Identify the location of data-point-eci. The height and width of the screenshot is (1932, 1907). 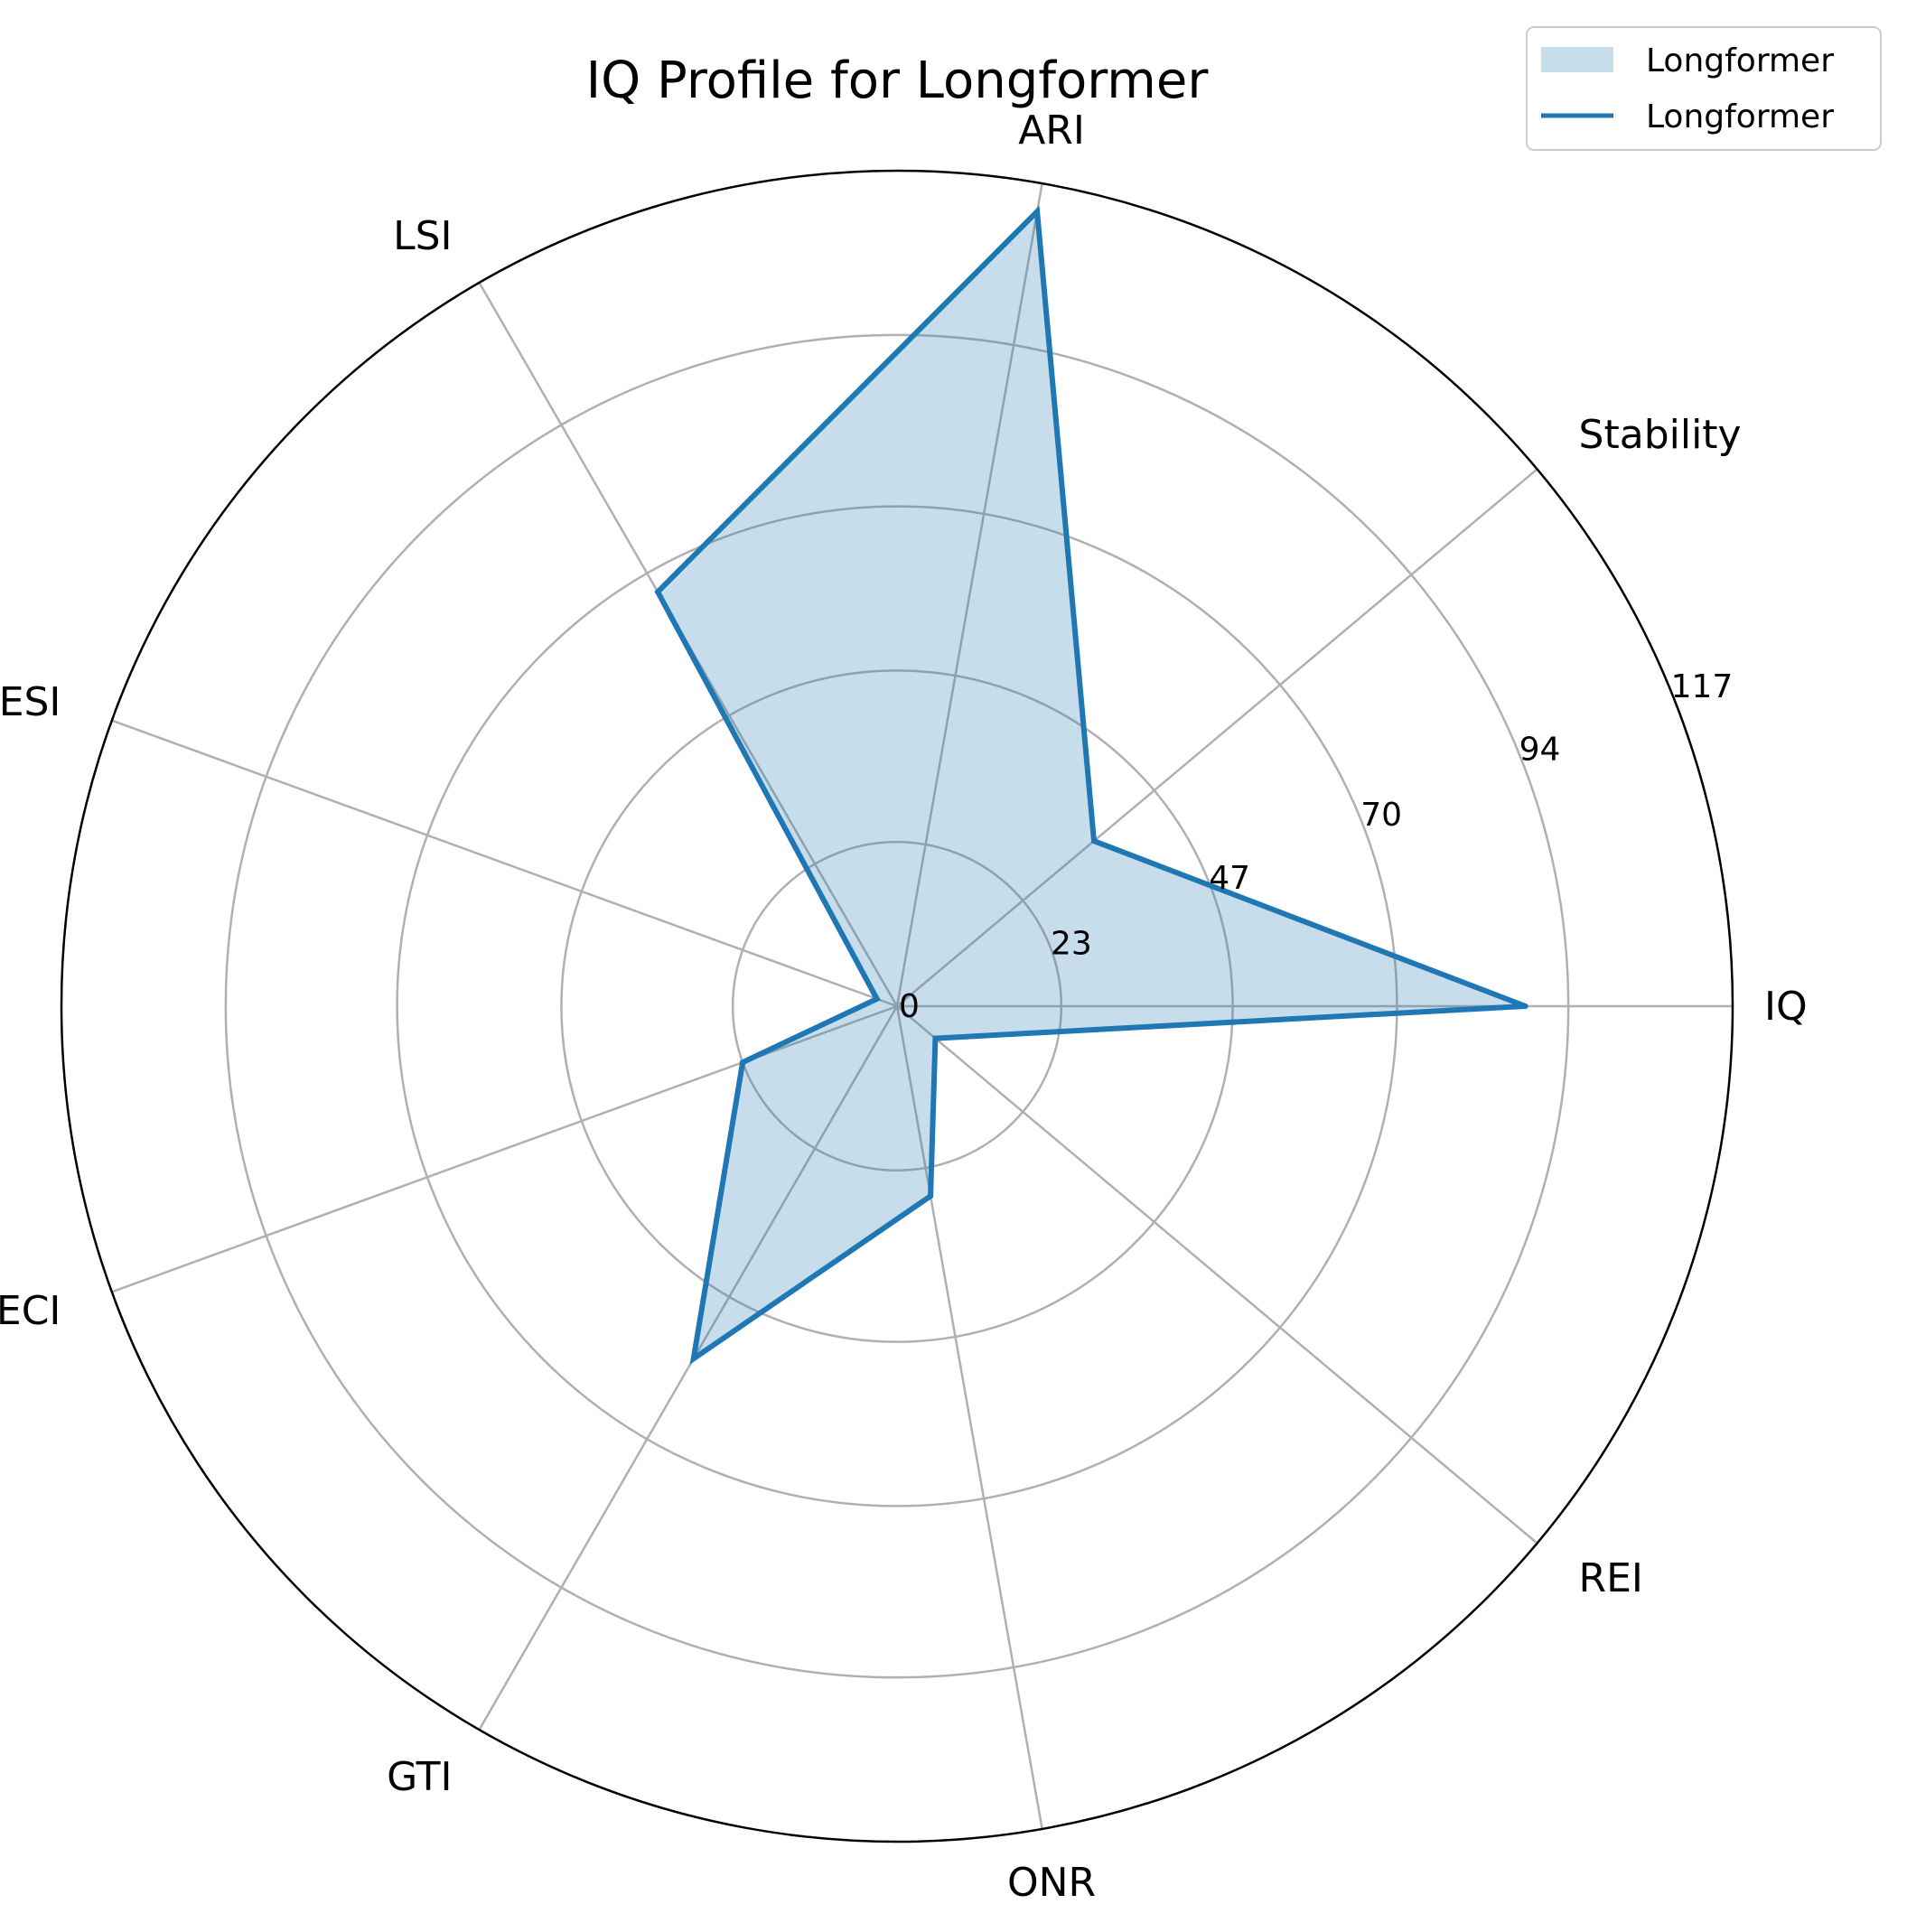
(743, 1062).